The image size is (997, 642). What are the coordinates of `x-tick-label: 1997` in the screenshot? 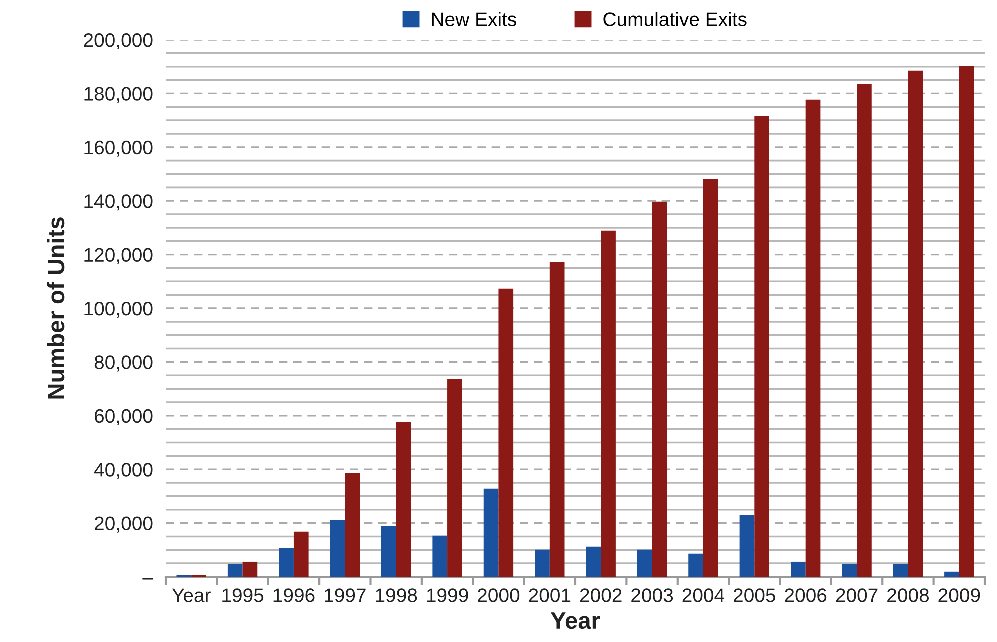 It's located at (345, 595).